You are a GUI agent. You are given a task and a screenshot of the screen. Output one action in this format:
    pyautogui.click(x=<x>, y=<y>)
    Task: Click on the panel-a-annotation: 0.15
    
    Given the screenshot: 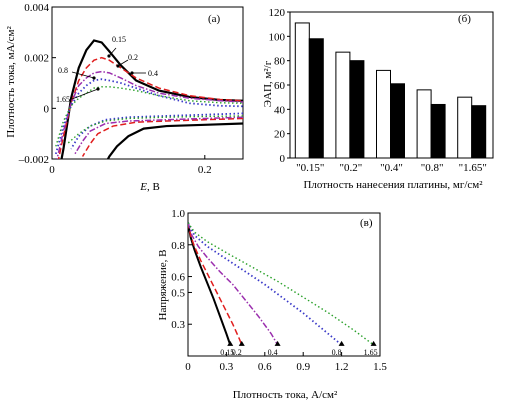 What is the action you would take?
    pyautogui.click(x=119, y=39)
    